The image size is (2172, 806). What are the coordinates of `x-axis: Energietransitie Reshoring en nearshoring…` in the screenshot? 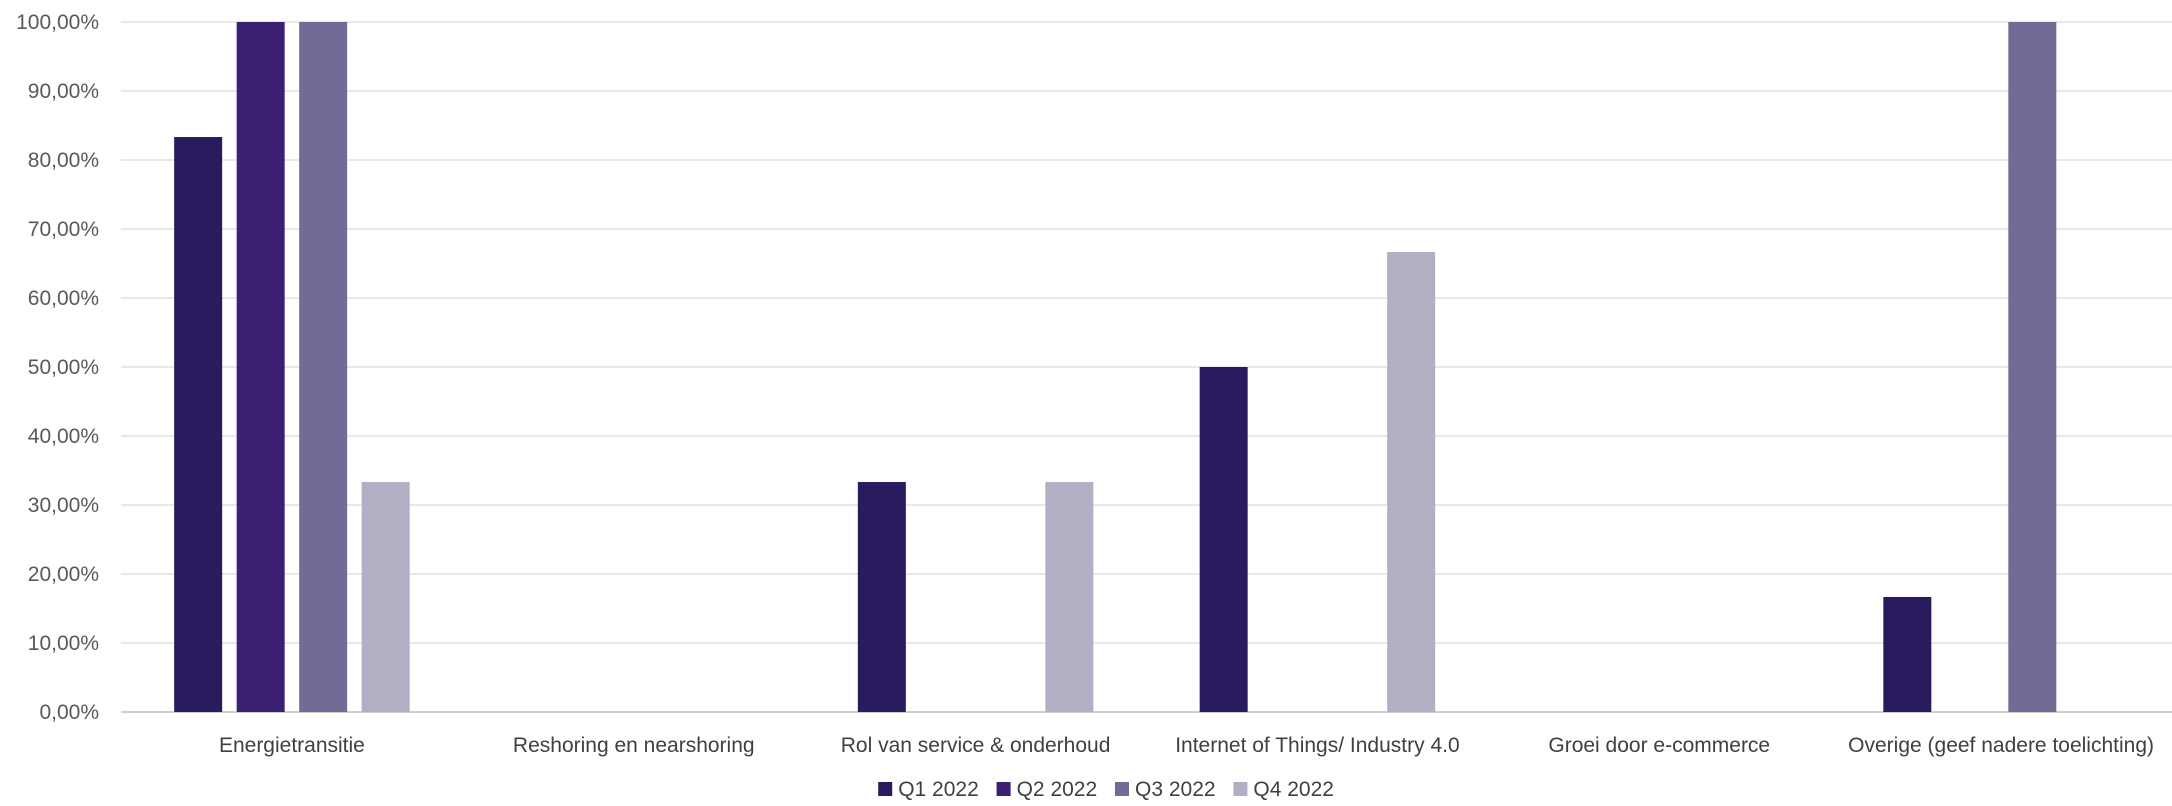 It's located at (1186, 745).